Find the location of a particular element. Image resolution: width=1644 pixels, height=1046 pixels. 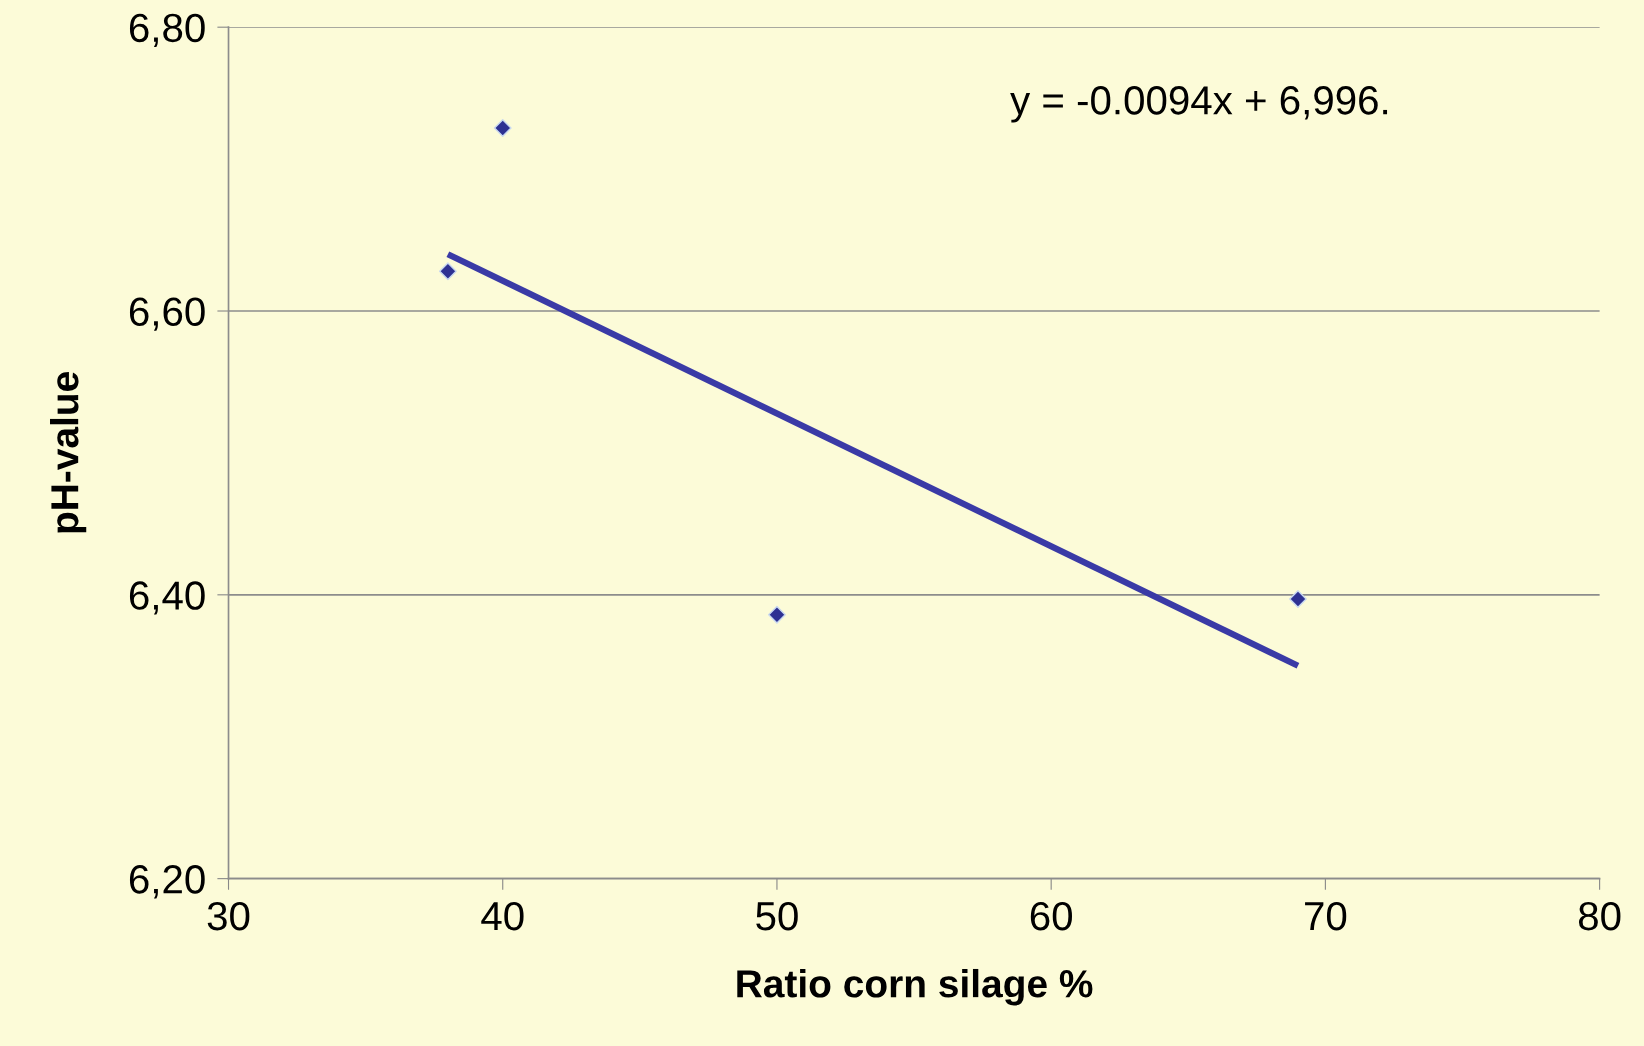

x-tick-label: 60 is located at coordinates (1051, 916).